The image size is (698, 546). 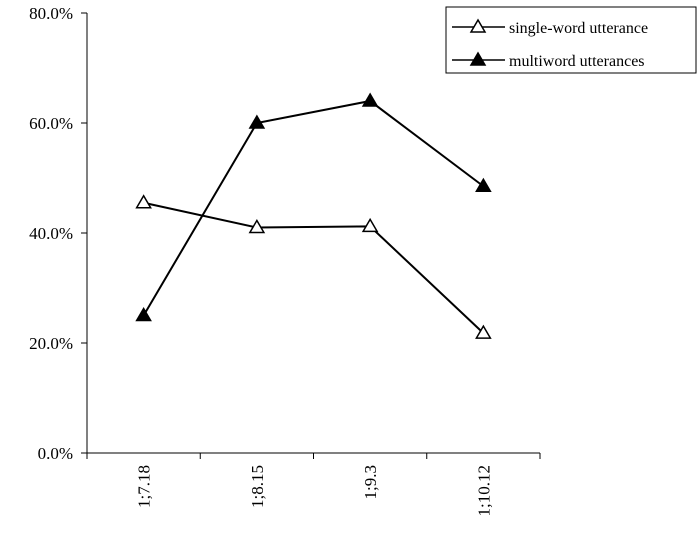 I want to click on legend-label-multiword: multiword utterances, so click(x=577, y=61).